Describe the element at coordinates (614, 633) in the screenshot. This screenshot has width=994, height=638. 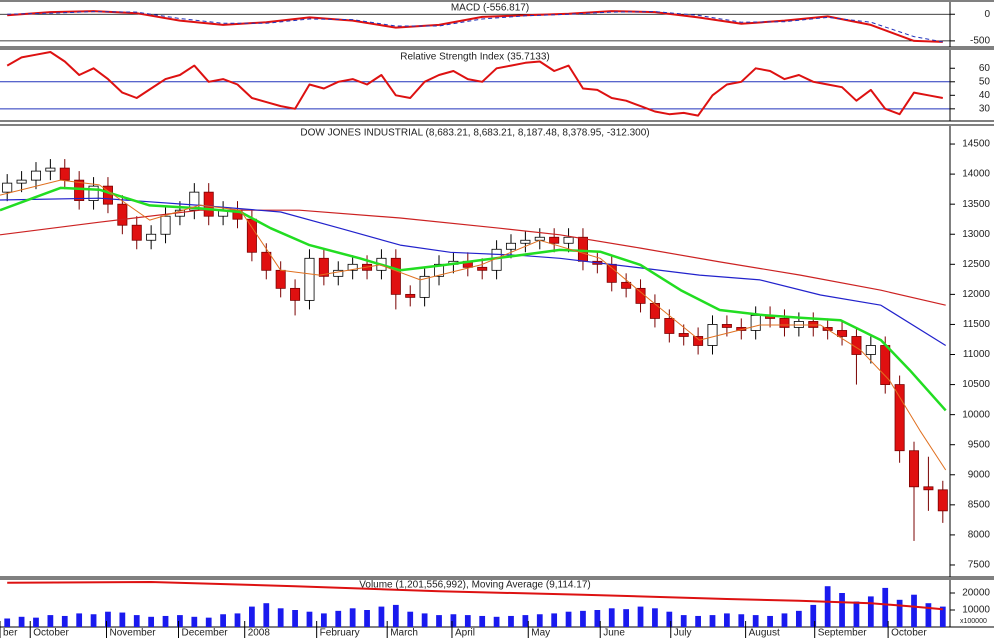
I see `x-tick-label: June` at that location.